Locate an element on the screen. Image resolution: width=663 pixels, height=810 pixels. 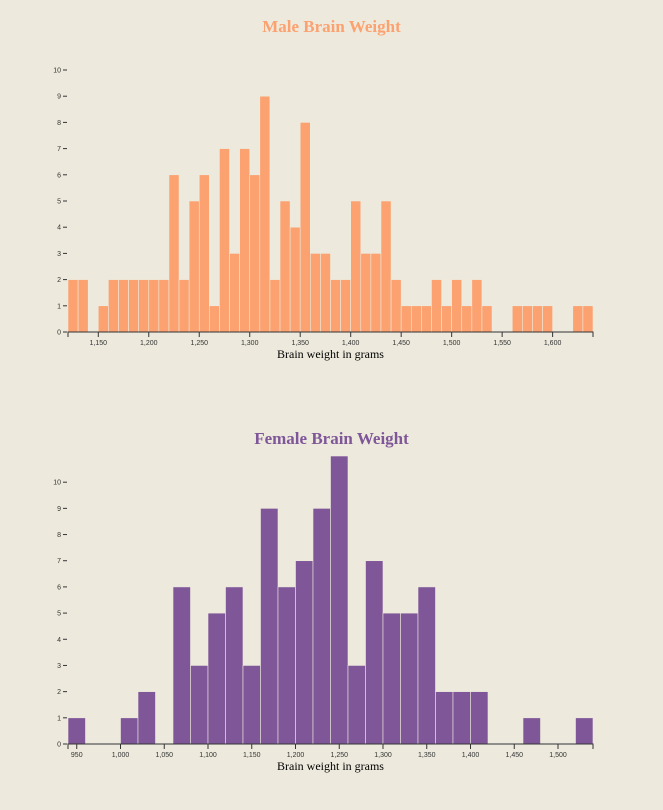
male-x-tick-label: 1,400 is located at coordinates (351, 343).